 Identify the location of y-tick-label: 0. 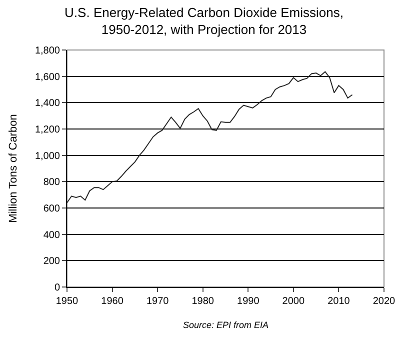
(57, 288).